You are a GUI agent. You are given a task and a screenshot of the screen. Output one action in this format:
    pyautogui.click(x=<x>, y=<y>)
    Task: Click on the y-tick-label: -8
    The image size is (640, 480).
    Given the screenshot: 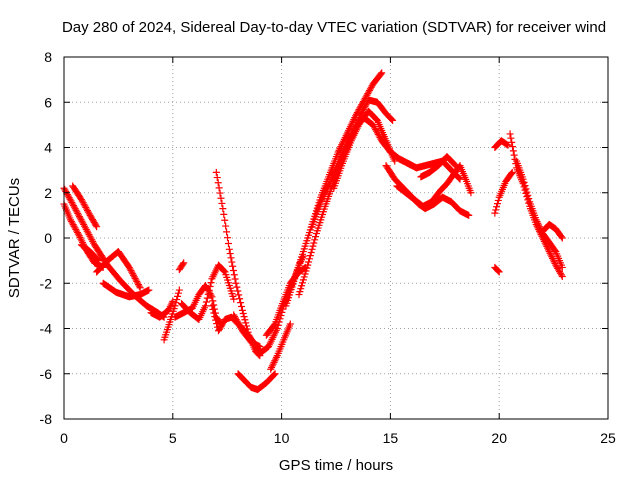 What is the action you would take?
    pyautogui.click(x=46, y=419)
    